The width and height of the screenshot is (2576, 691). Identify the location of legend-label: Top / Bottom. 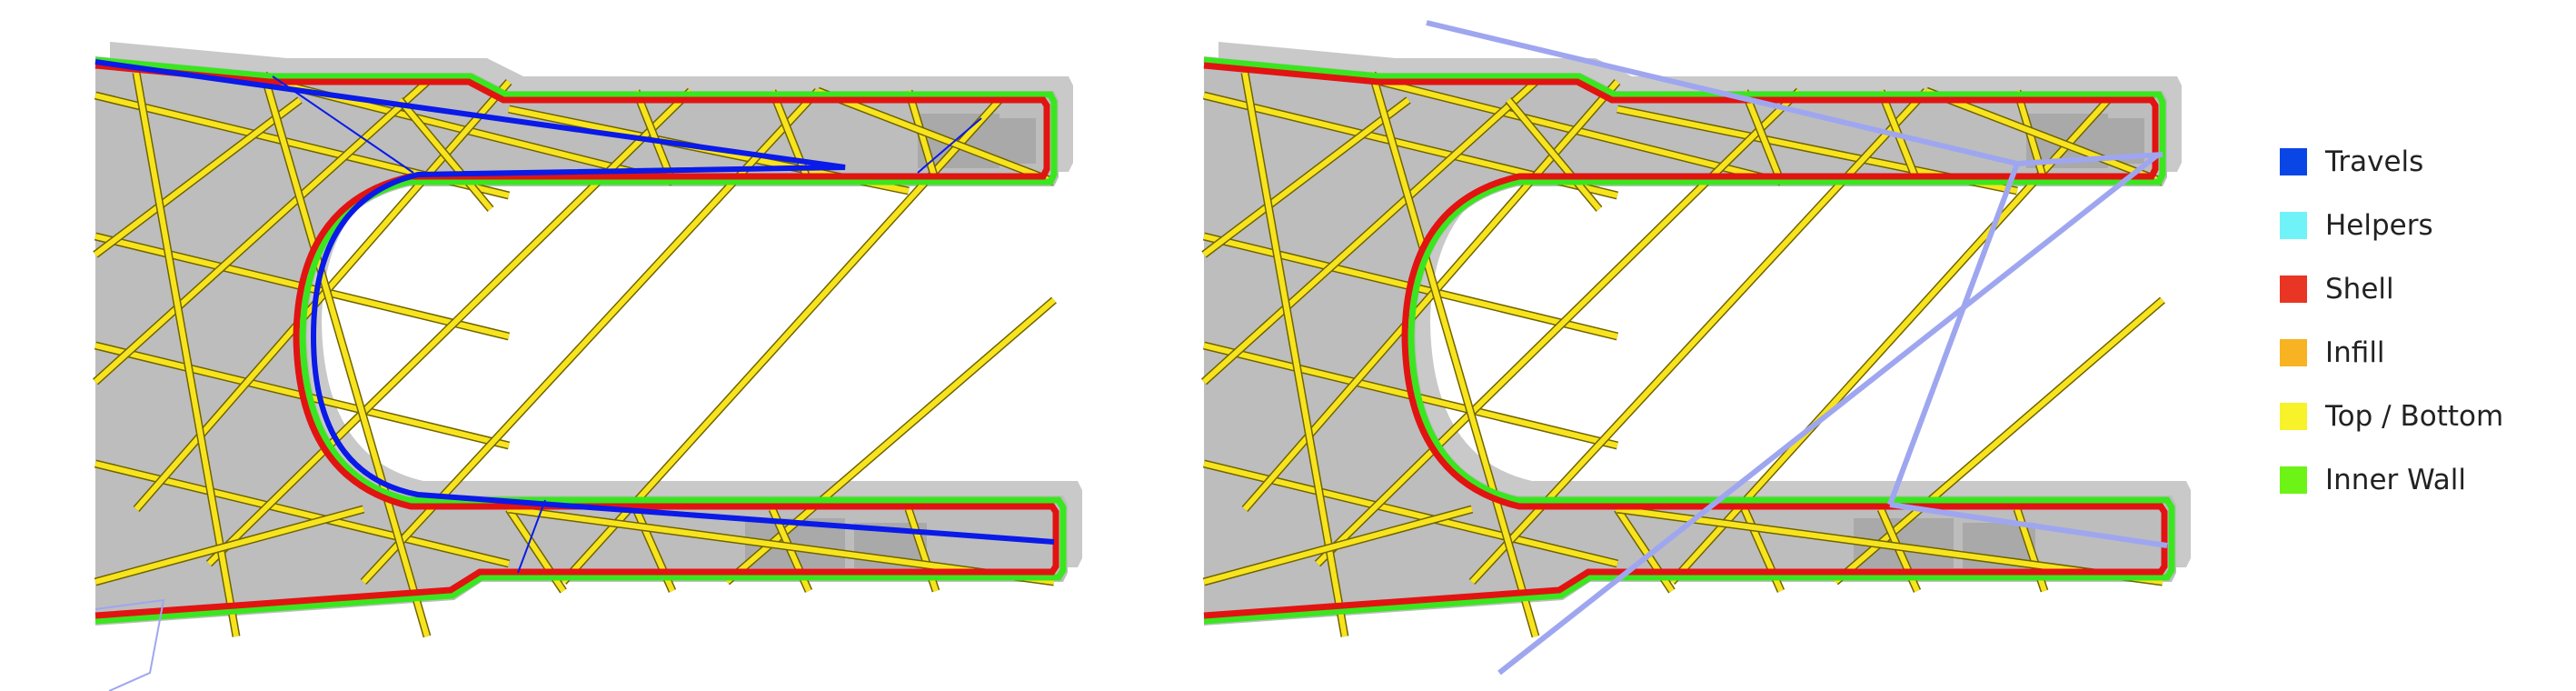
(2414, 416).